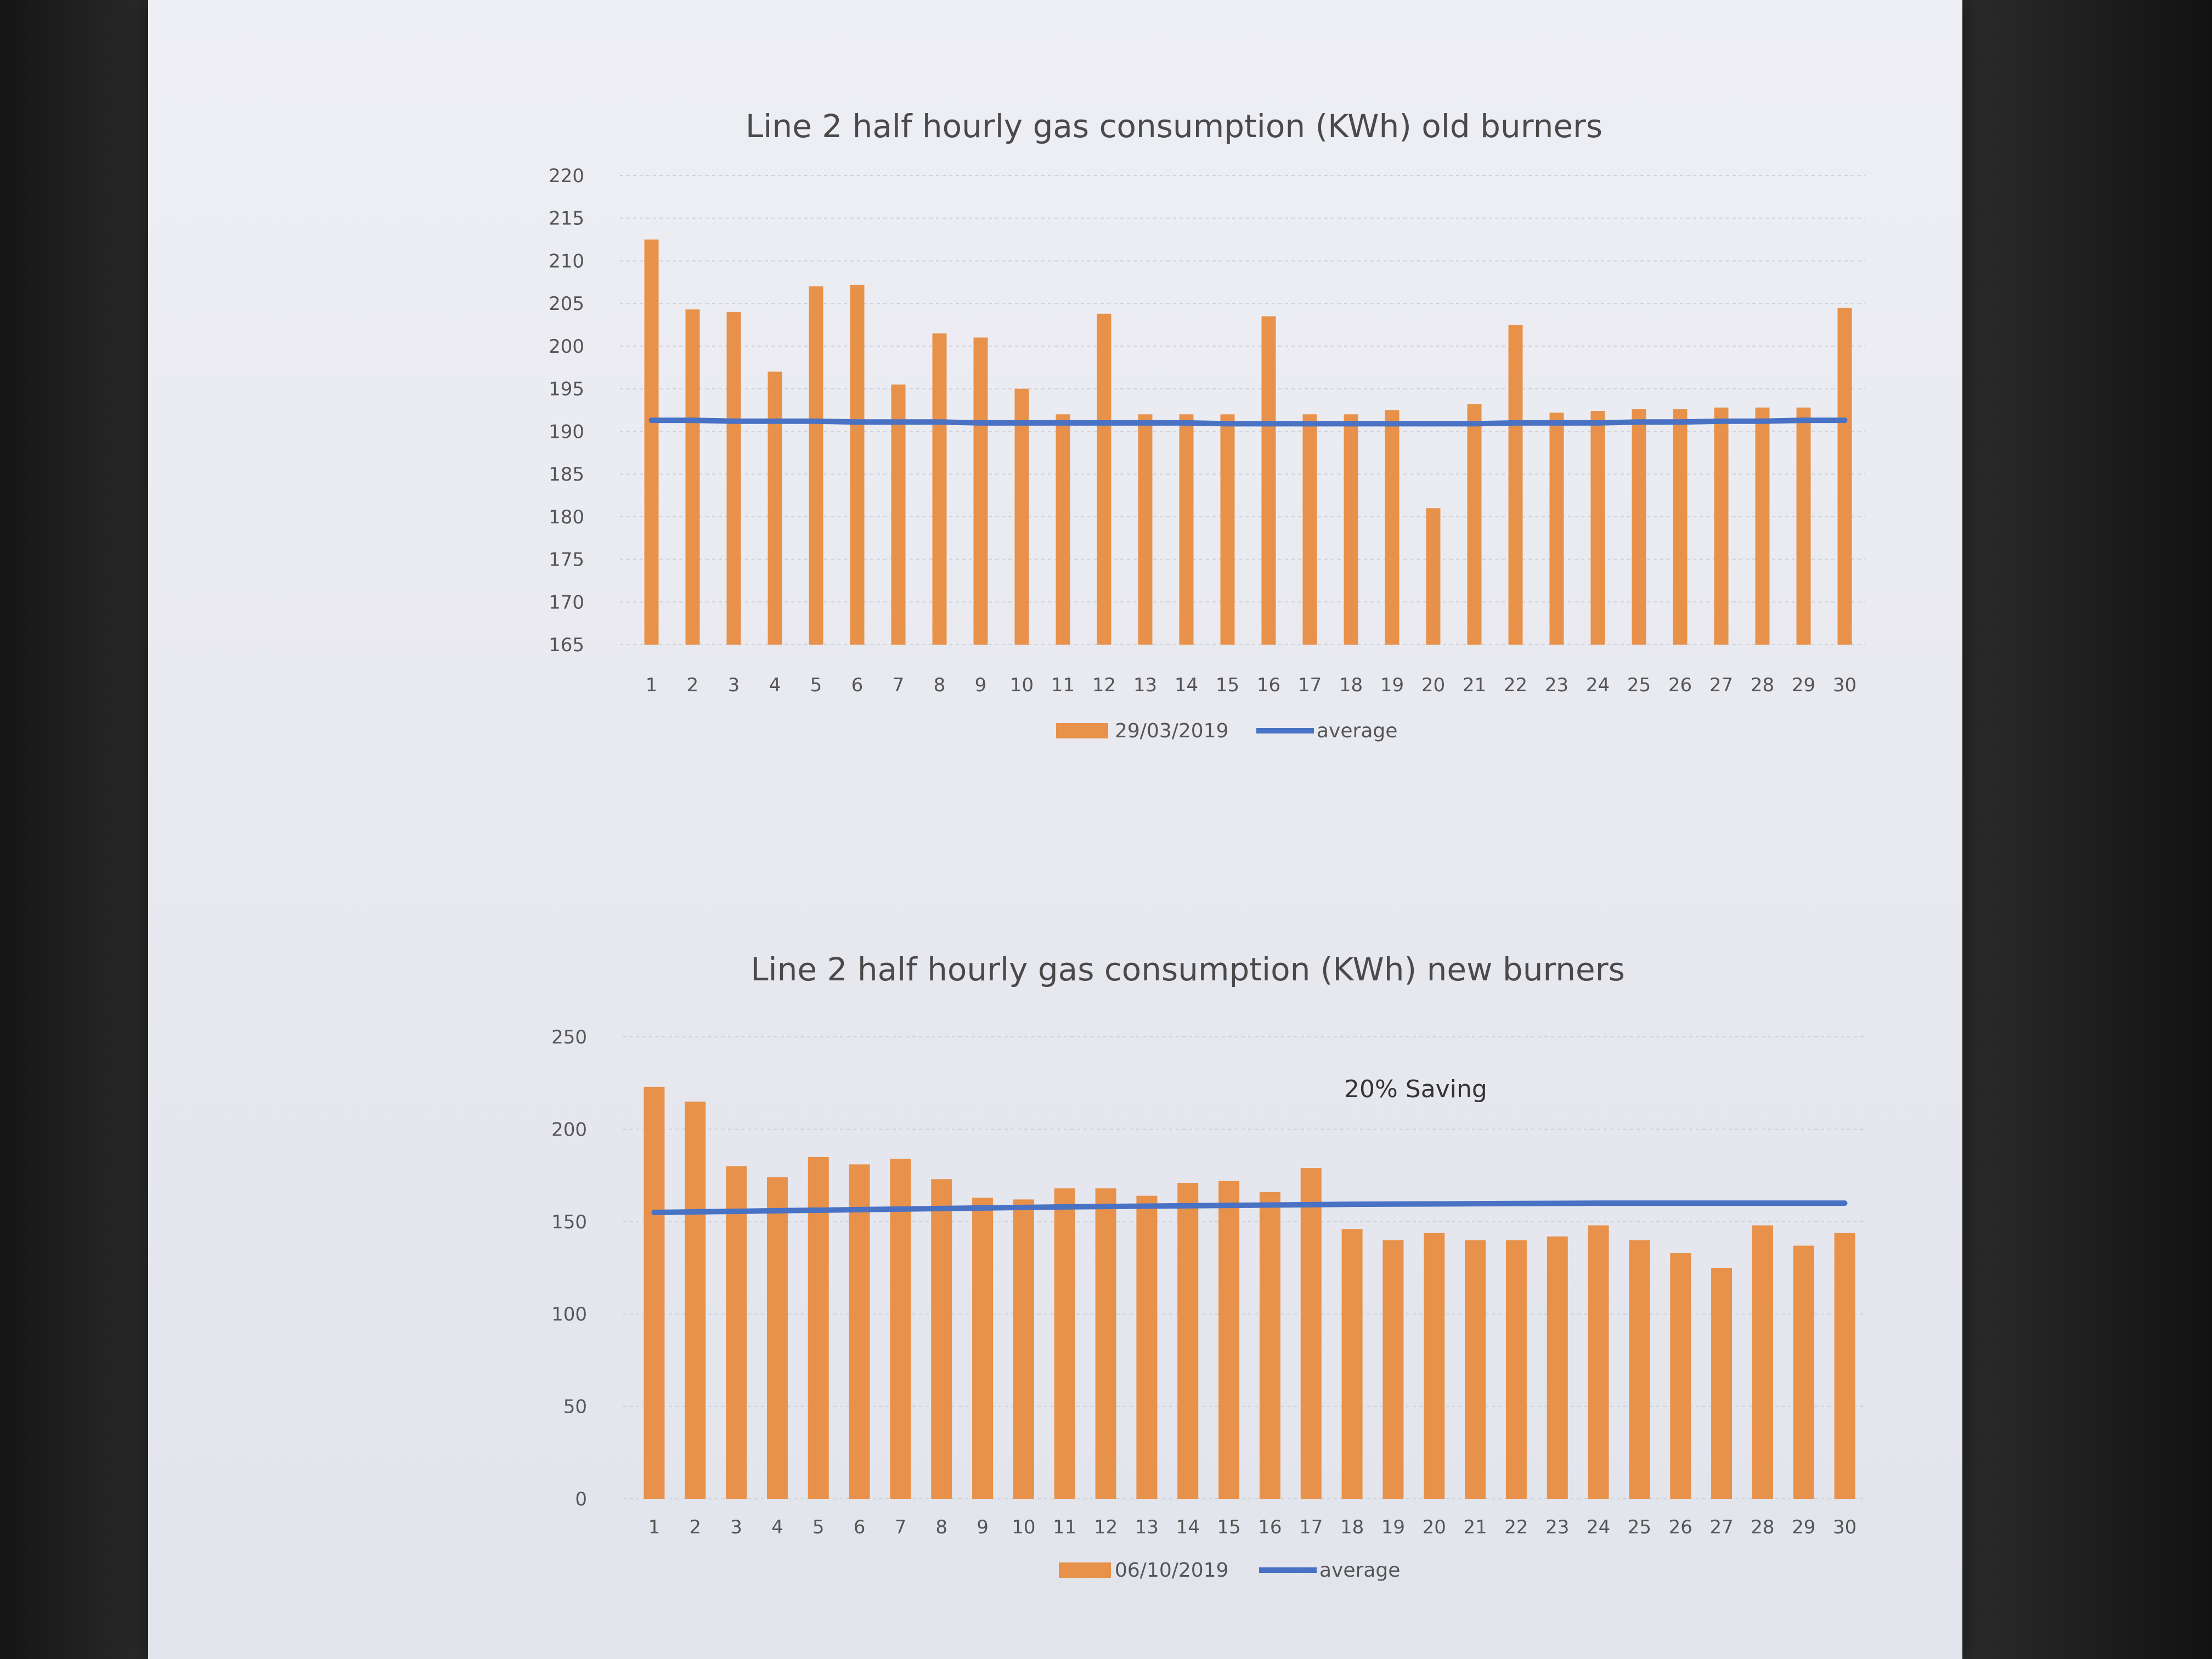 The height and width of the screenshot is (1659, 2212). Describe the element at coordinates (1357, 731) in the screenshot. I see `legend-label-average: average` at that location.